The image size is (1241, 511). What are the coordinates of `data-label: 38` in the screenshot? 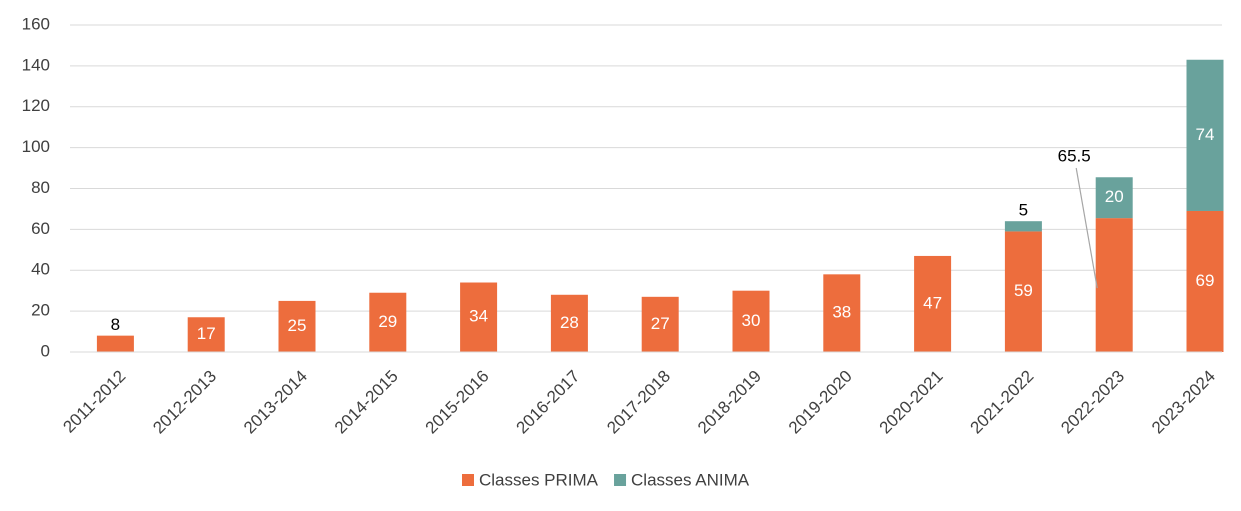 It's located at (841, 312).